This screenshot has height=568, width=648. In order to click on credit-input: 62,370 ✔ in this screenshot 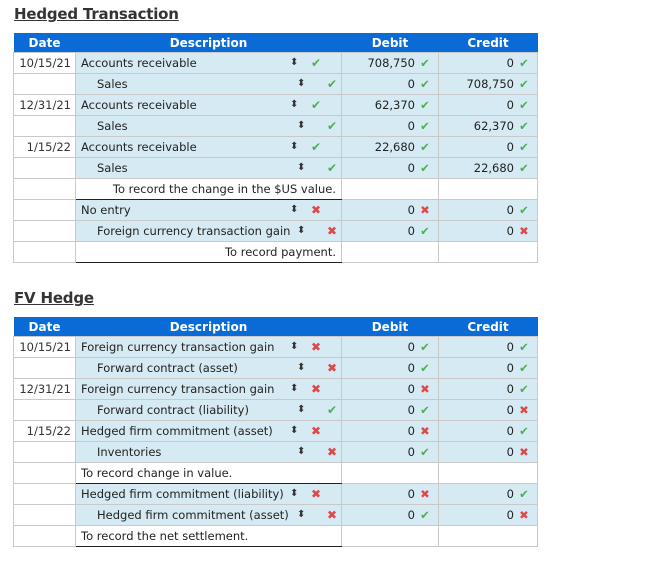, I will do `click(488, 126)`.